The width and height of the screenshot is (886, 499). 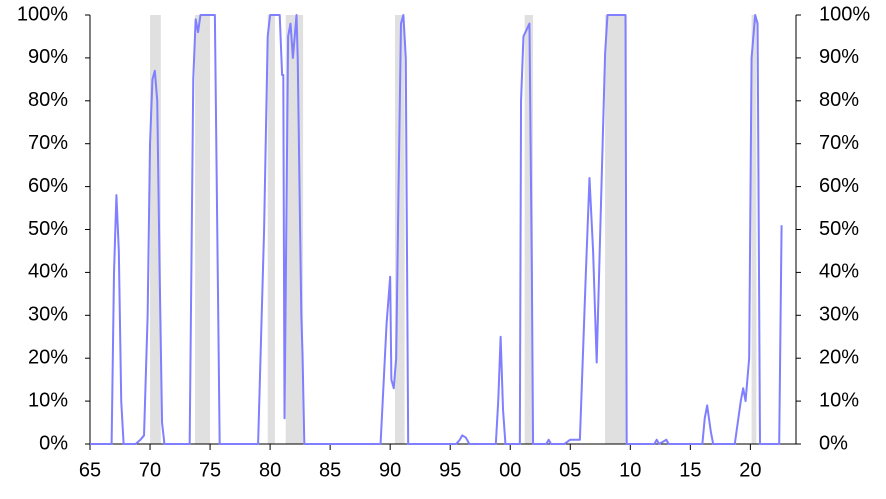 What do you see at coordinates (48, 400) in the screenshot?
I see `y-tick-label: 10%` at bounding box center [48, 400].